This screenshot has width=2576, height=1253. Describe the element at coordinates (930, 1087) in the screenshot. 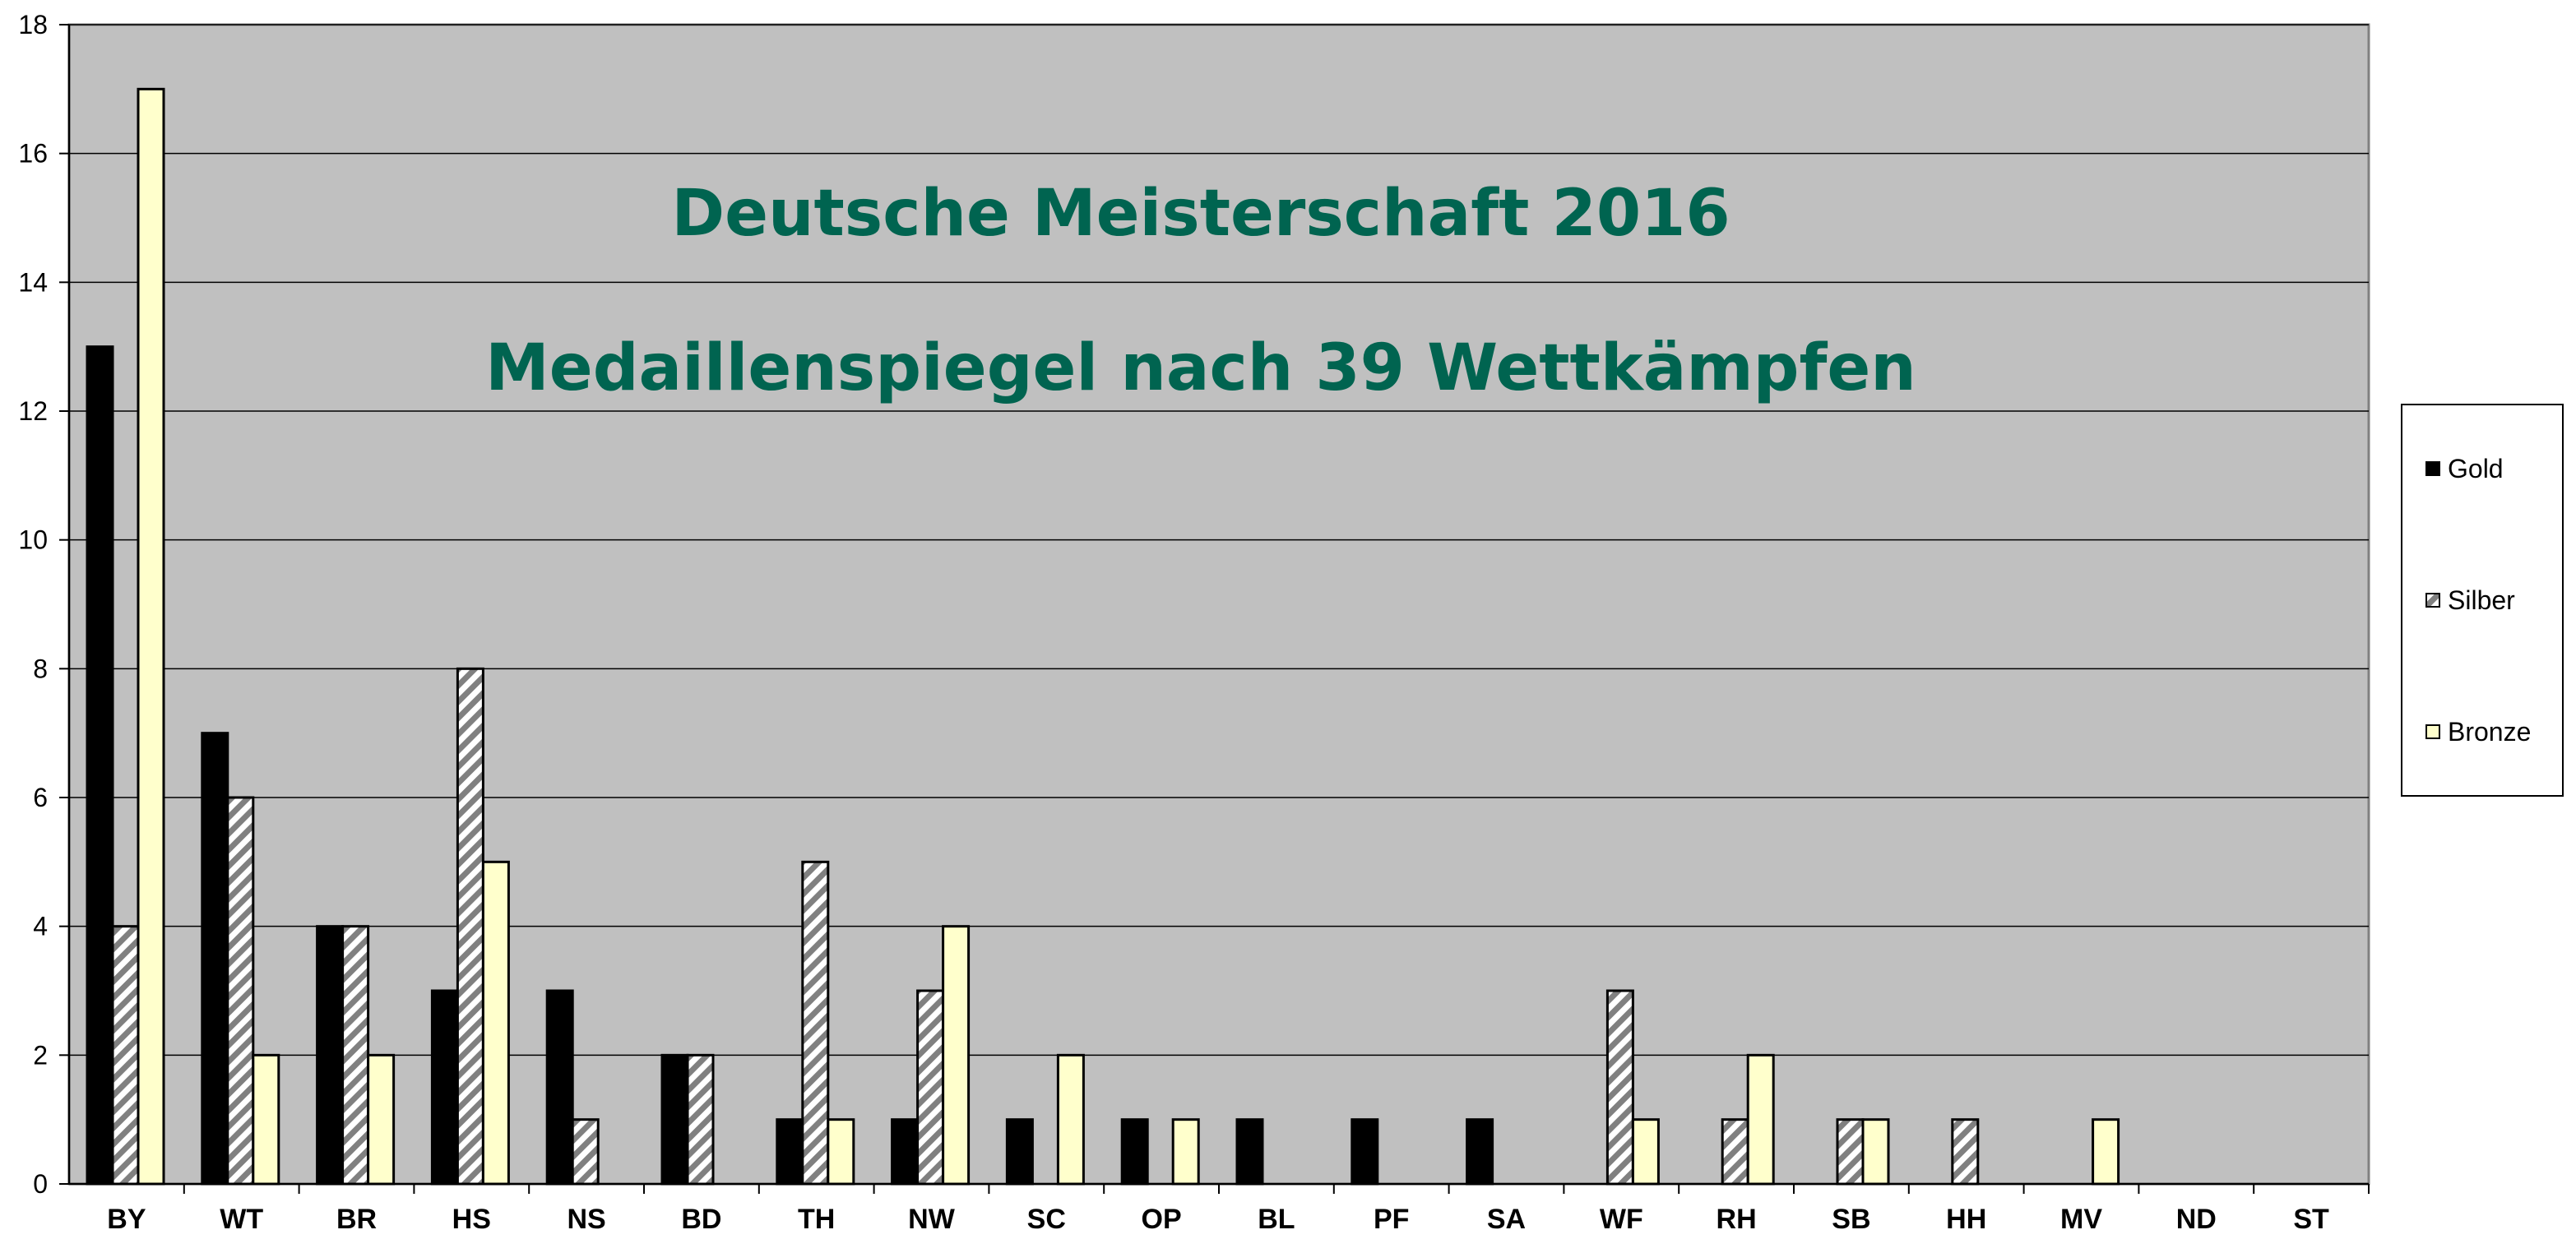

I see `bar-silber-nw` at that location.